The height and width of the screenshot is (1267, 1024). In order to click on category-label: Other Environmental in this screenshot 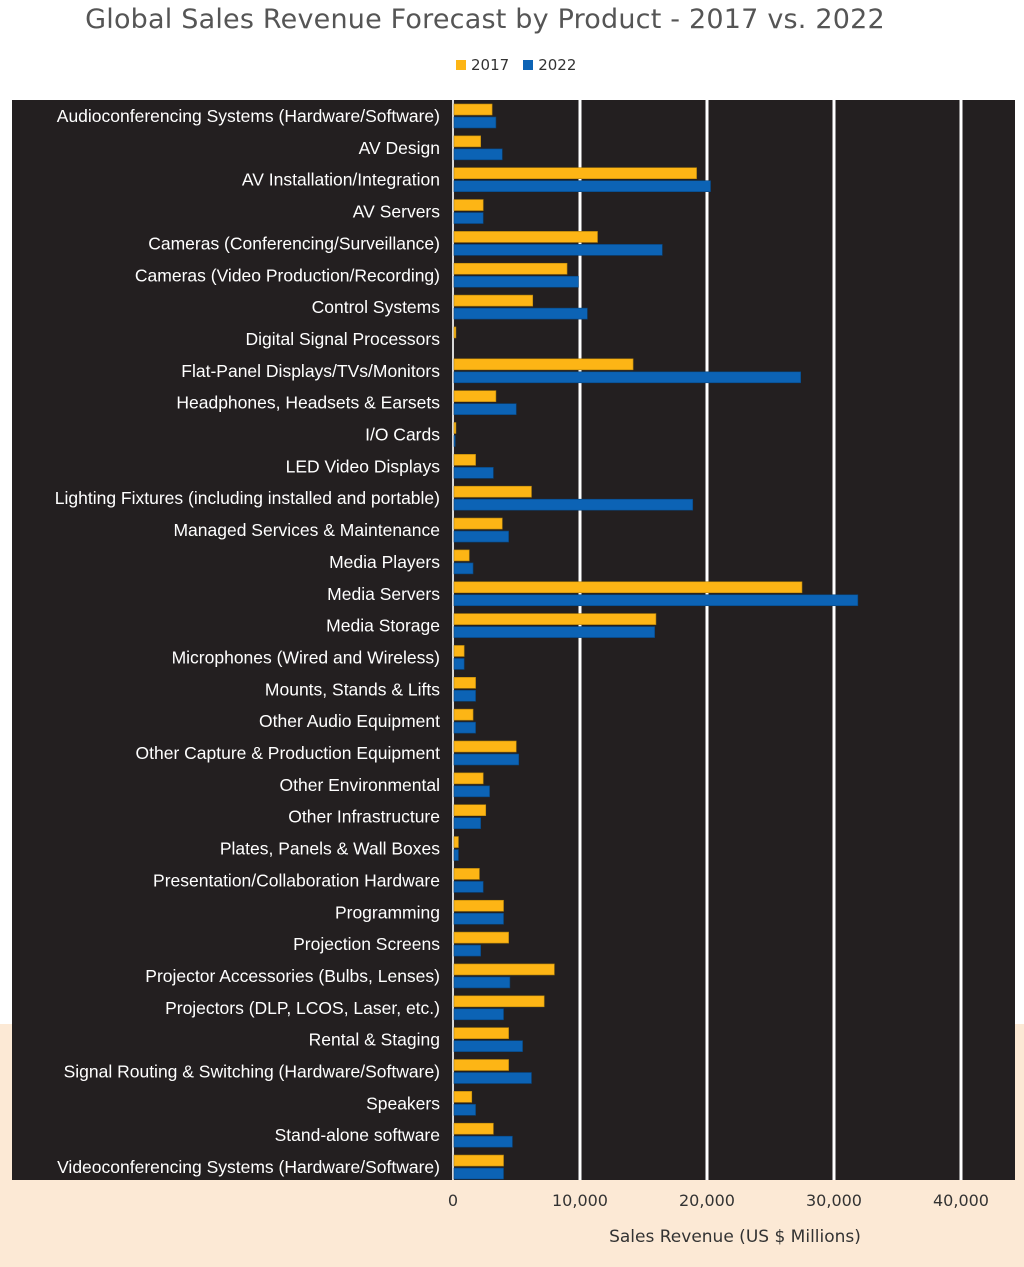, I will do `click(360, 785)`.